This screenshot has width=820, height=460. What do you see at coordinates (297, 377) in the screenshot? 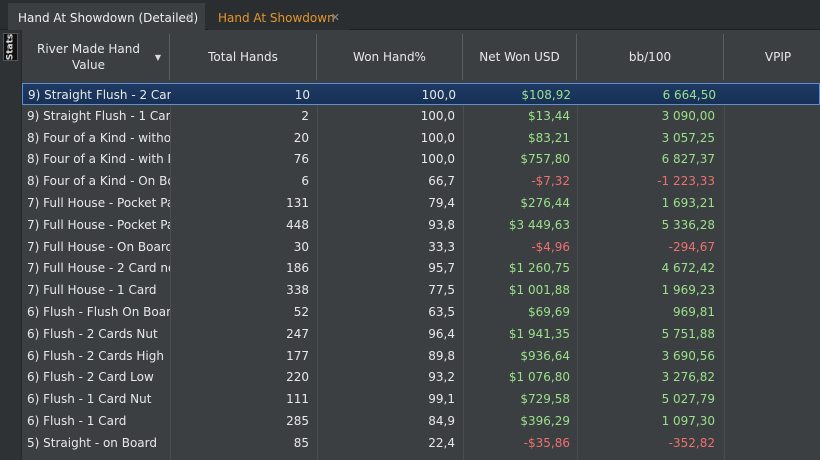
I see `total-hands-cell: 220` at bounding box center [297, 377].